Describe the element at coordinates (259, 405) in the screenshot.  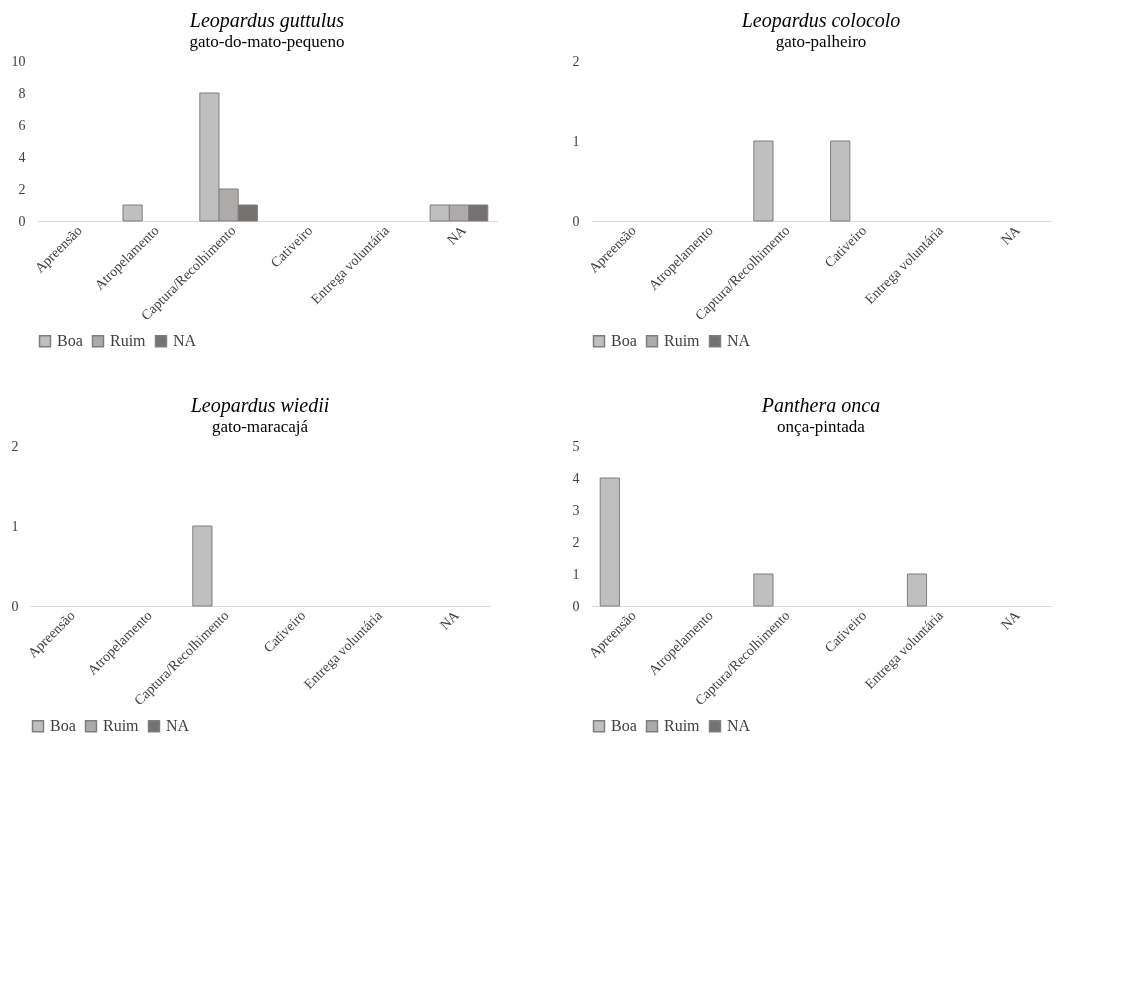
I see `chart-title: Leopardus wiedii` at that location.